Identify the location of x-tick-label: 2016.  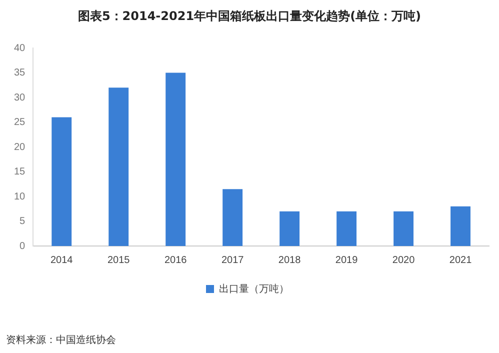
(176, 260).